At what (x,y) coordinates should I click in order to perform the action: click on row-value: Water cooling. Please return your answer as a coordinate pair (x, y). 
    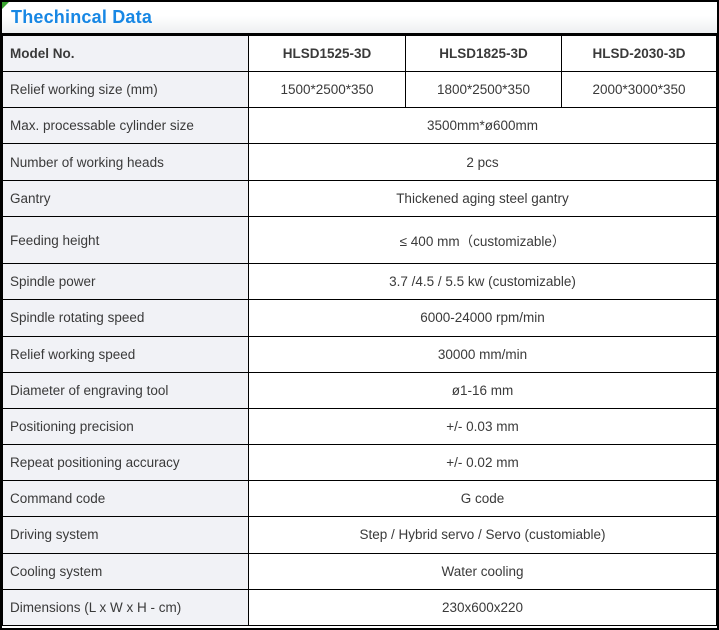
    Looking at the image, I should click on (482, 571).